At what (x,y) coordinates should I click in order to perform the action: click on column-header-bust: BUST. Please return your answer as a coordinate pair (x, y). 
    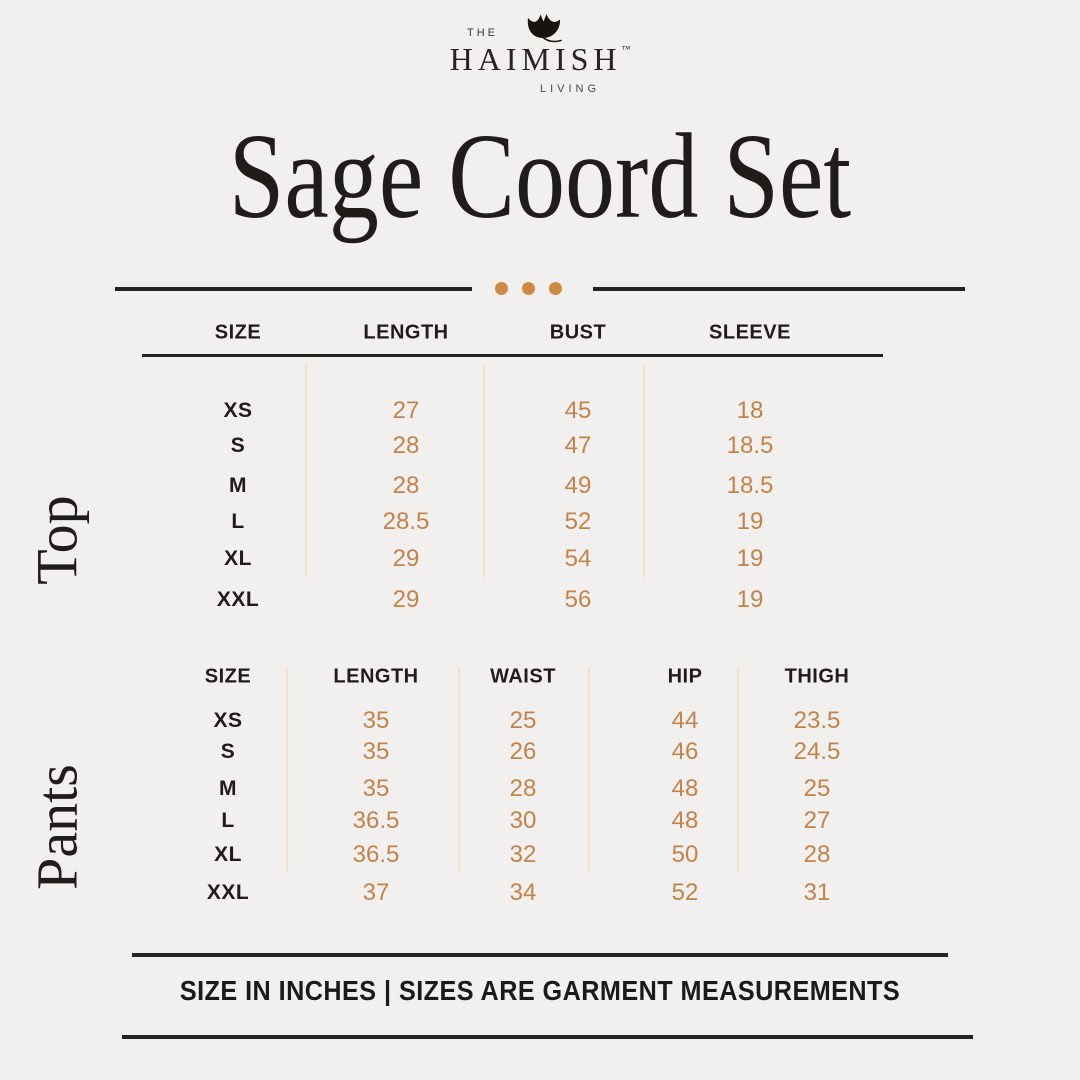
    Looking at the image, I should click on (578, 332).